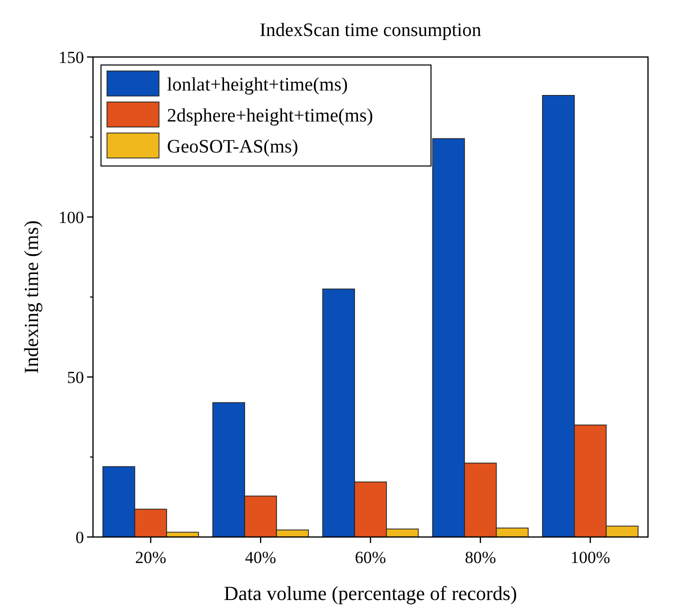 Image resolution: width=673 pixels, height=606 pixels. What do you see at coordinates (480, 557) in the screenshot?
I see `x-tick-label: 80%` at bounding box center [480, 557].